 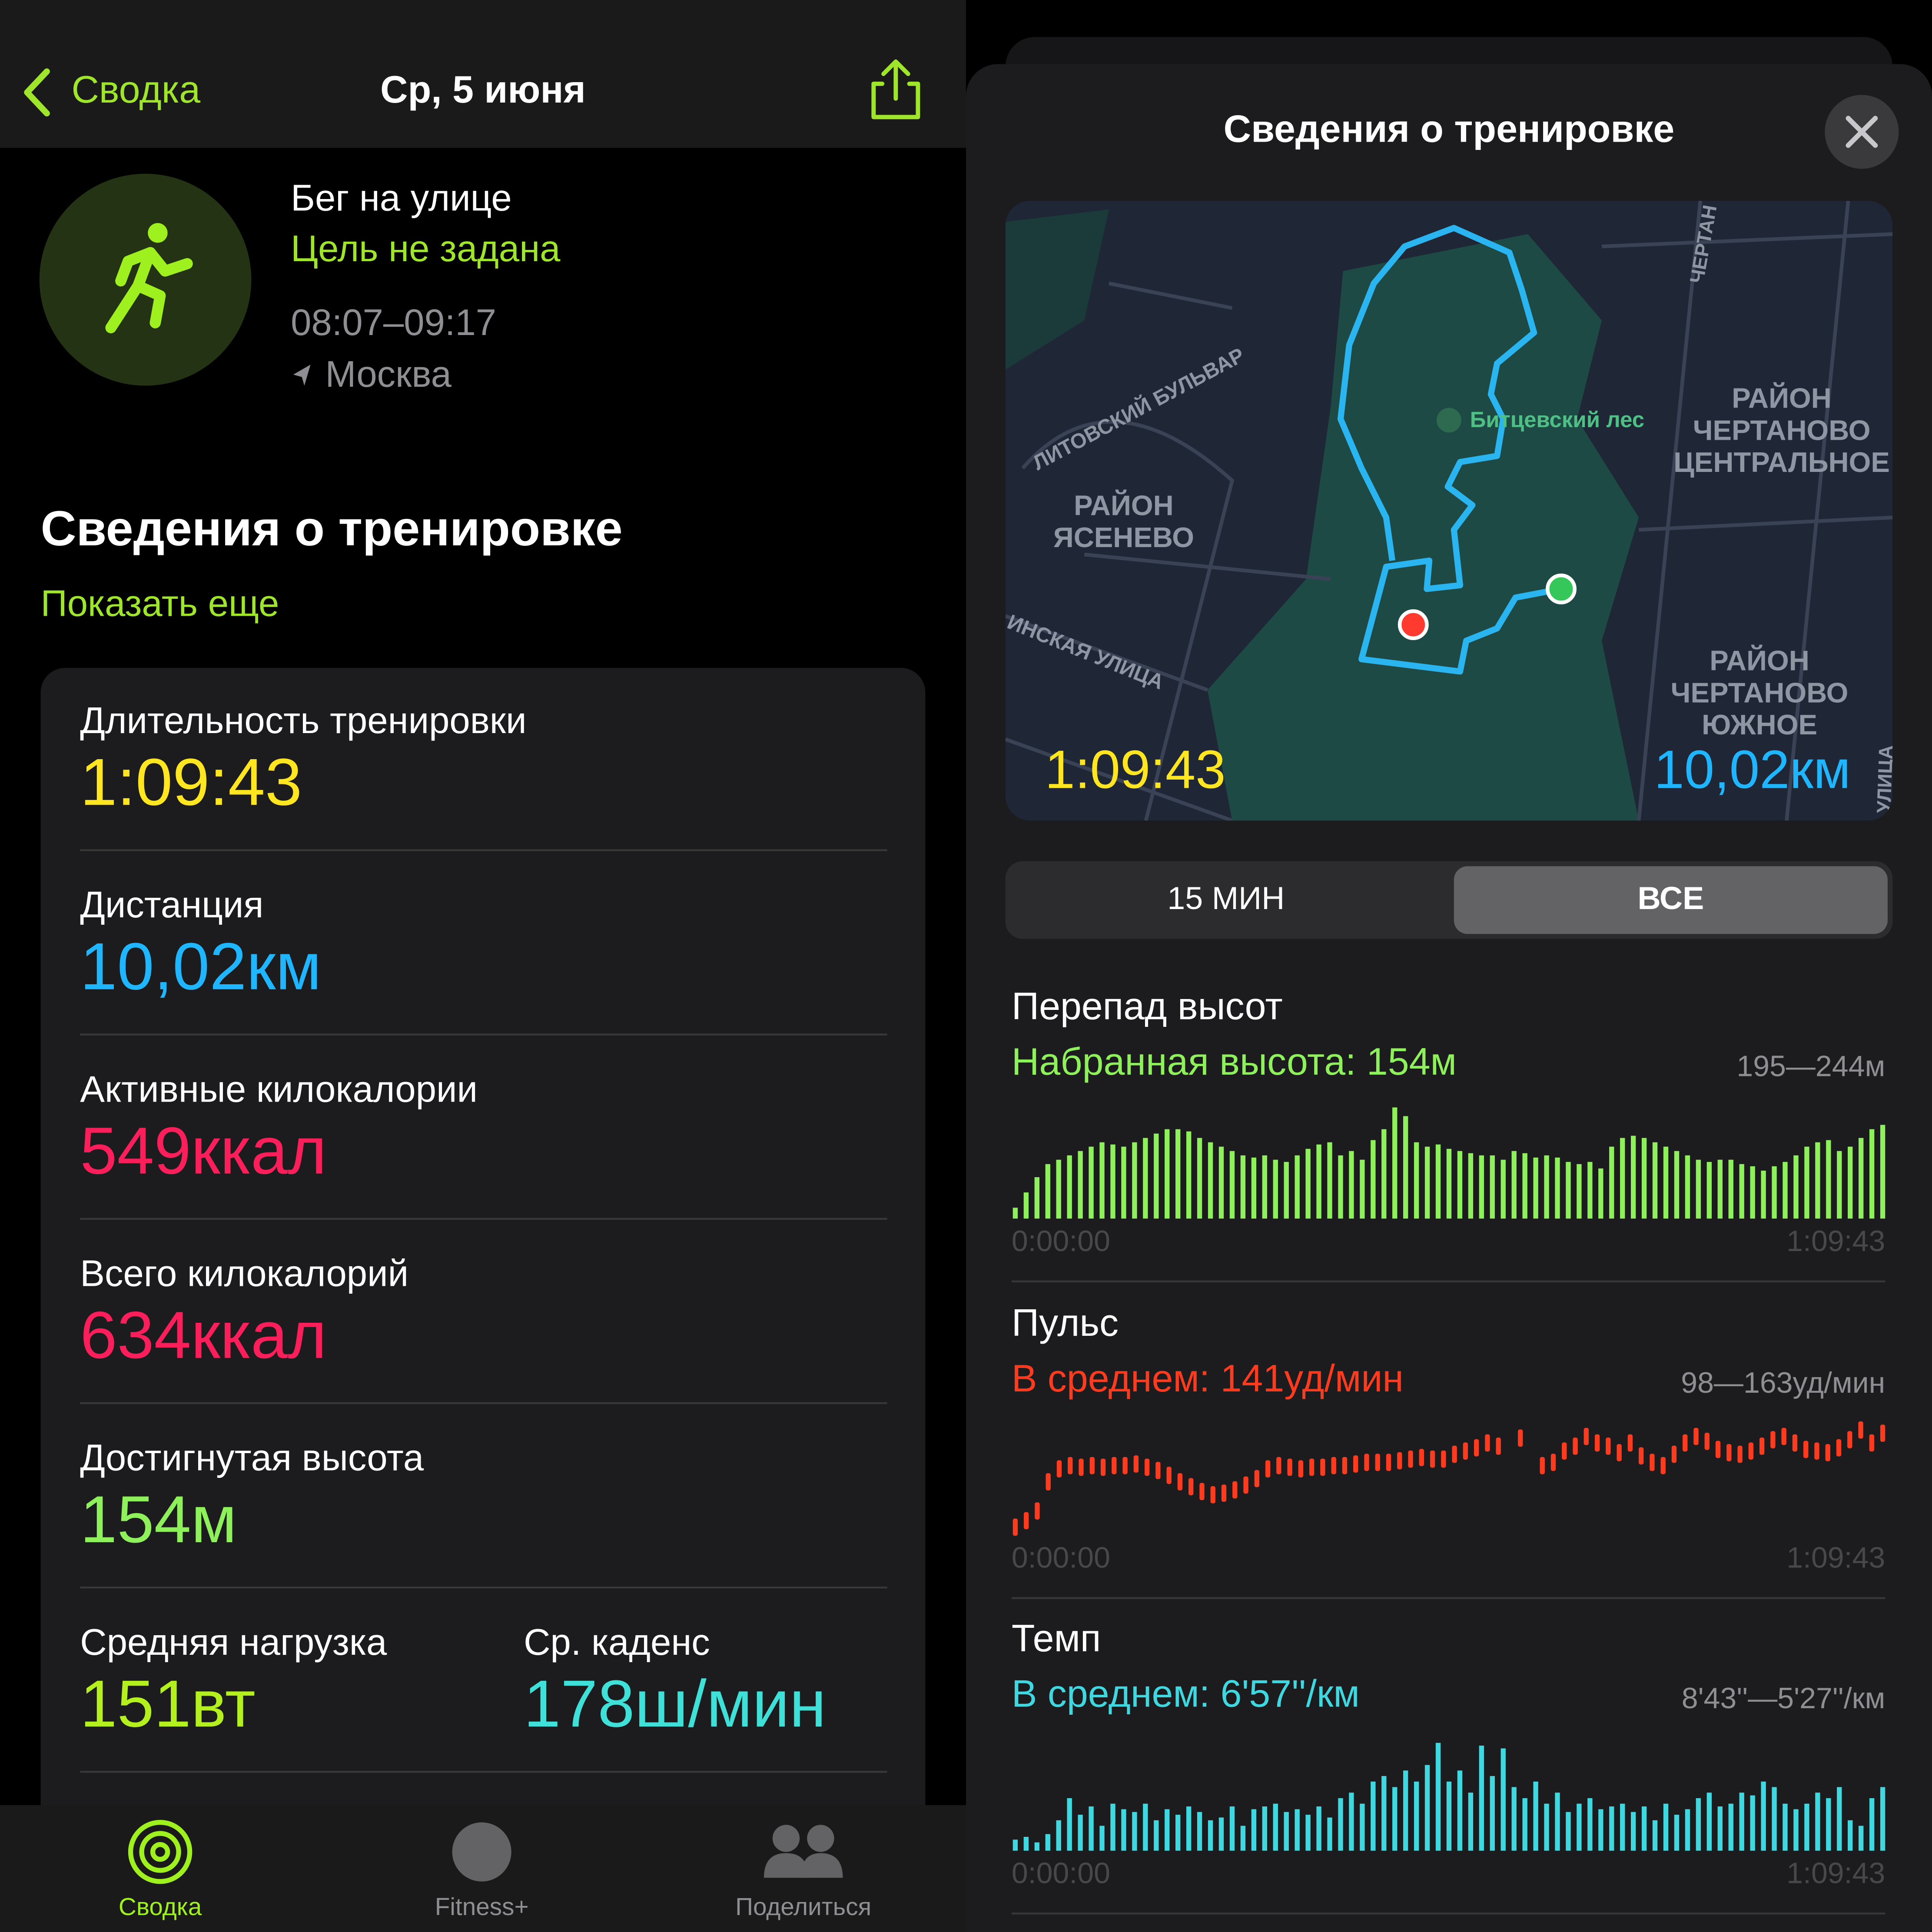 What do you see at coordinates (160, 1851) in the screenshot?
I see `tab-icon-summary` at bounding box center [160, 1851].